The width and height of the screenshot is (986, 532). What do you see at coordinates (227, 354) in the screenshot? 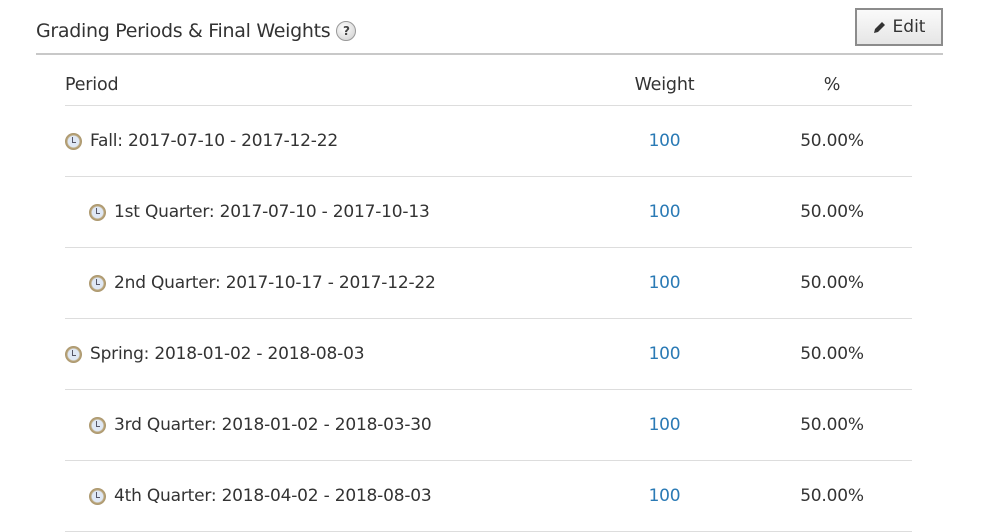
I see `period-label: Spring: 2018-01-02 - 2018-08-03` at bounding box center [227, 354].